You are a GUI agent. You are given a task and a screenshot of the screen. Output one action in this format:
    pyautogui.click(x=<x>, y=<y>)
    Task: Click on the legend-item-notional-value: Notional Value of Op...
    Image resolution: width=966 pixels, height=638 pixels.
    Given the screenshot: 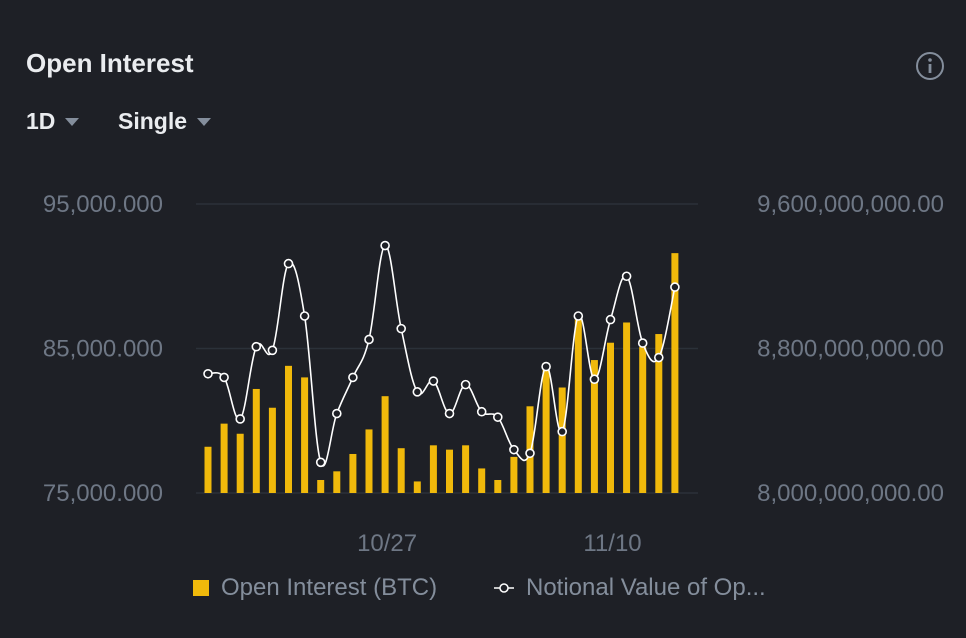 What is the action you would take?
    pyautogui.click(x=630, y=588)
    